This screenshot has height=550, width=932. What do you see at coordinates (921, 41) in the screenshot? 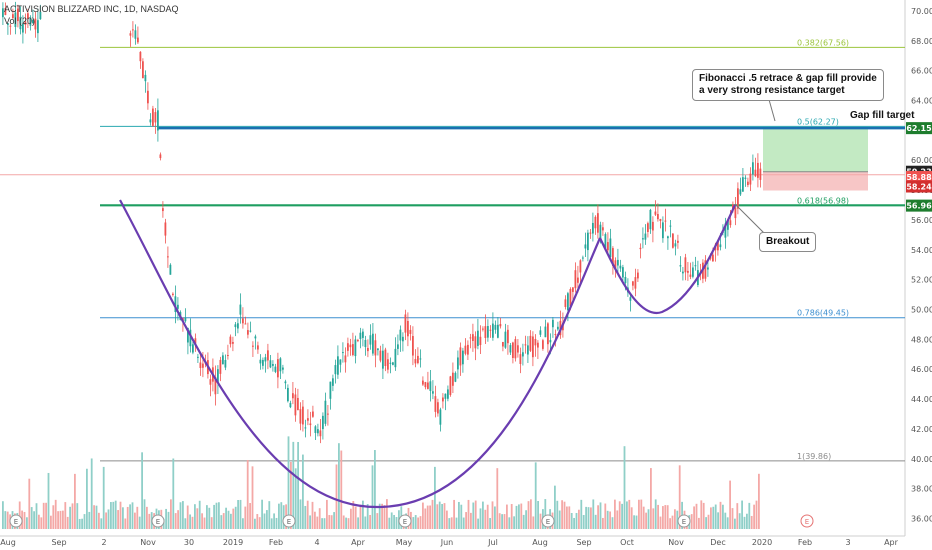
I see `y-tick-label: 68.00` at bounding box center [921, 41].